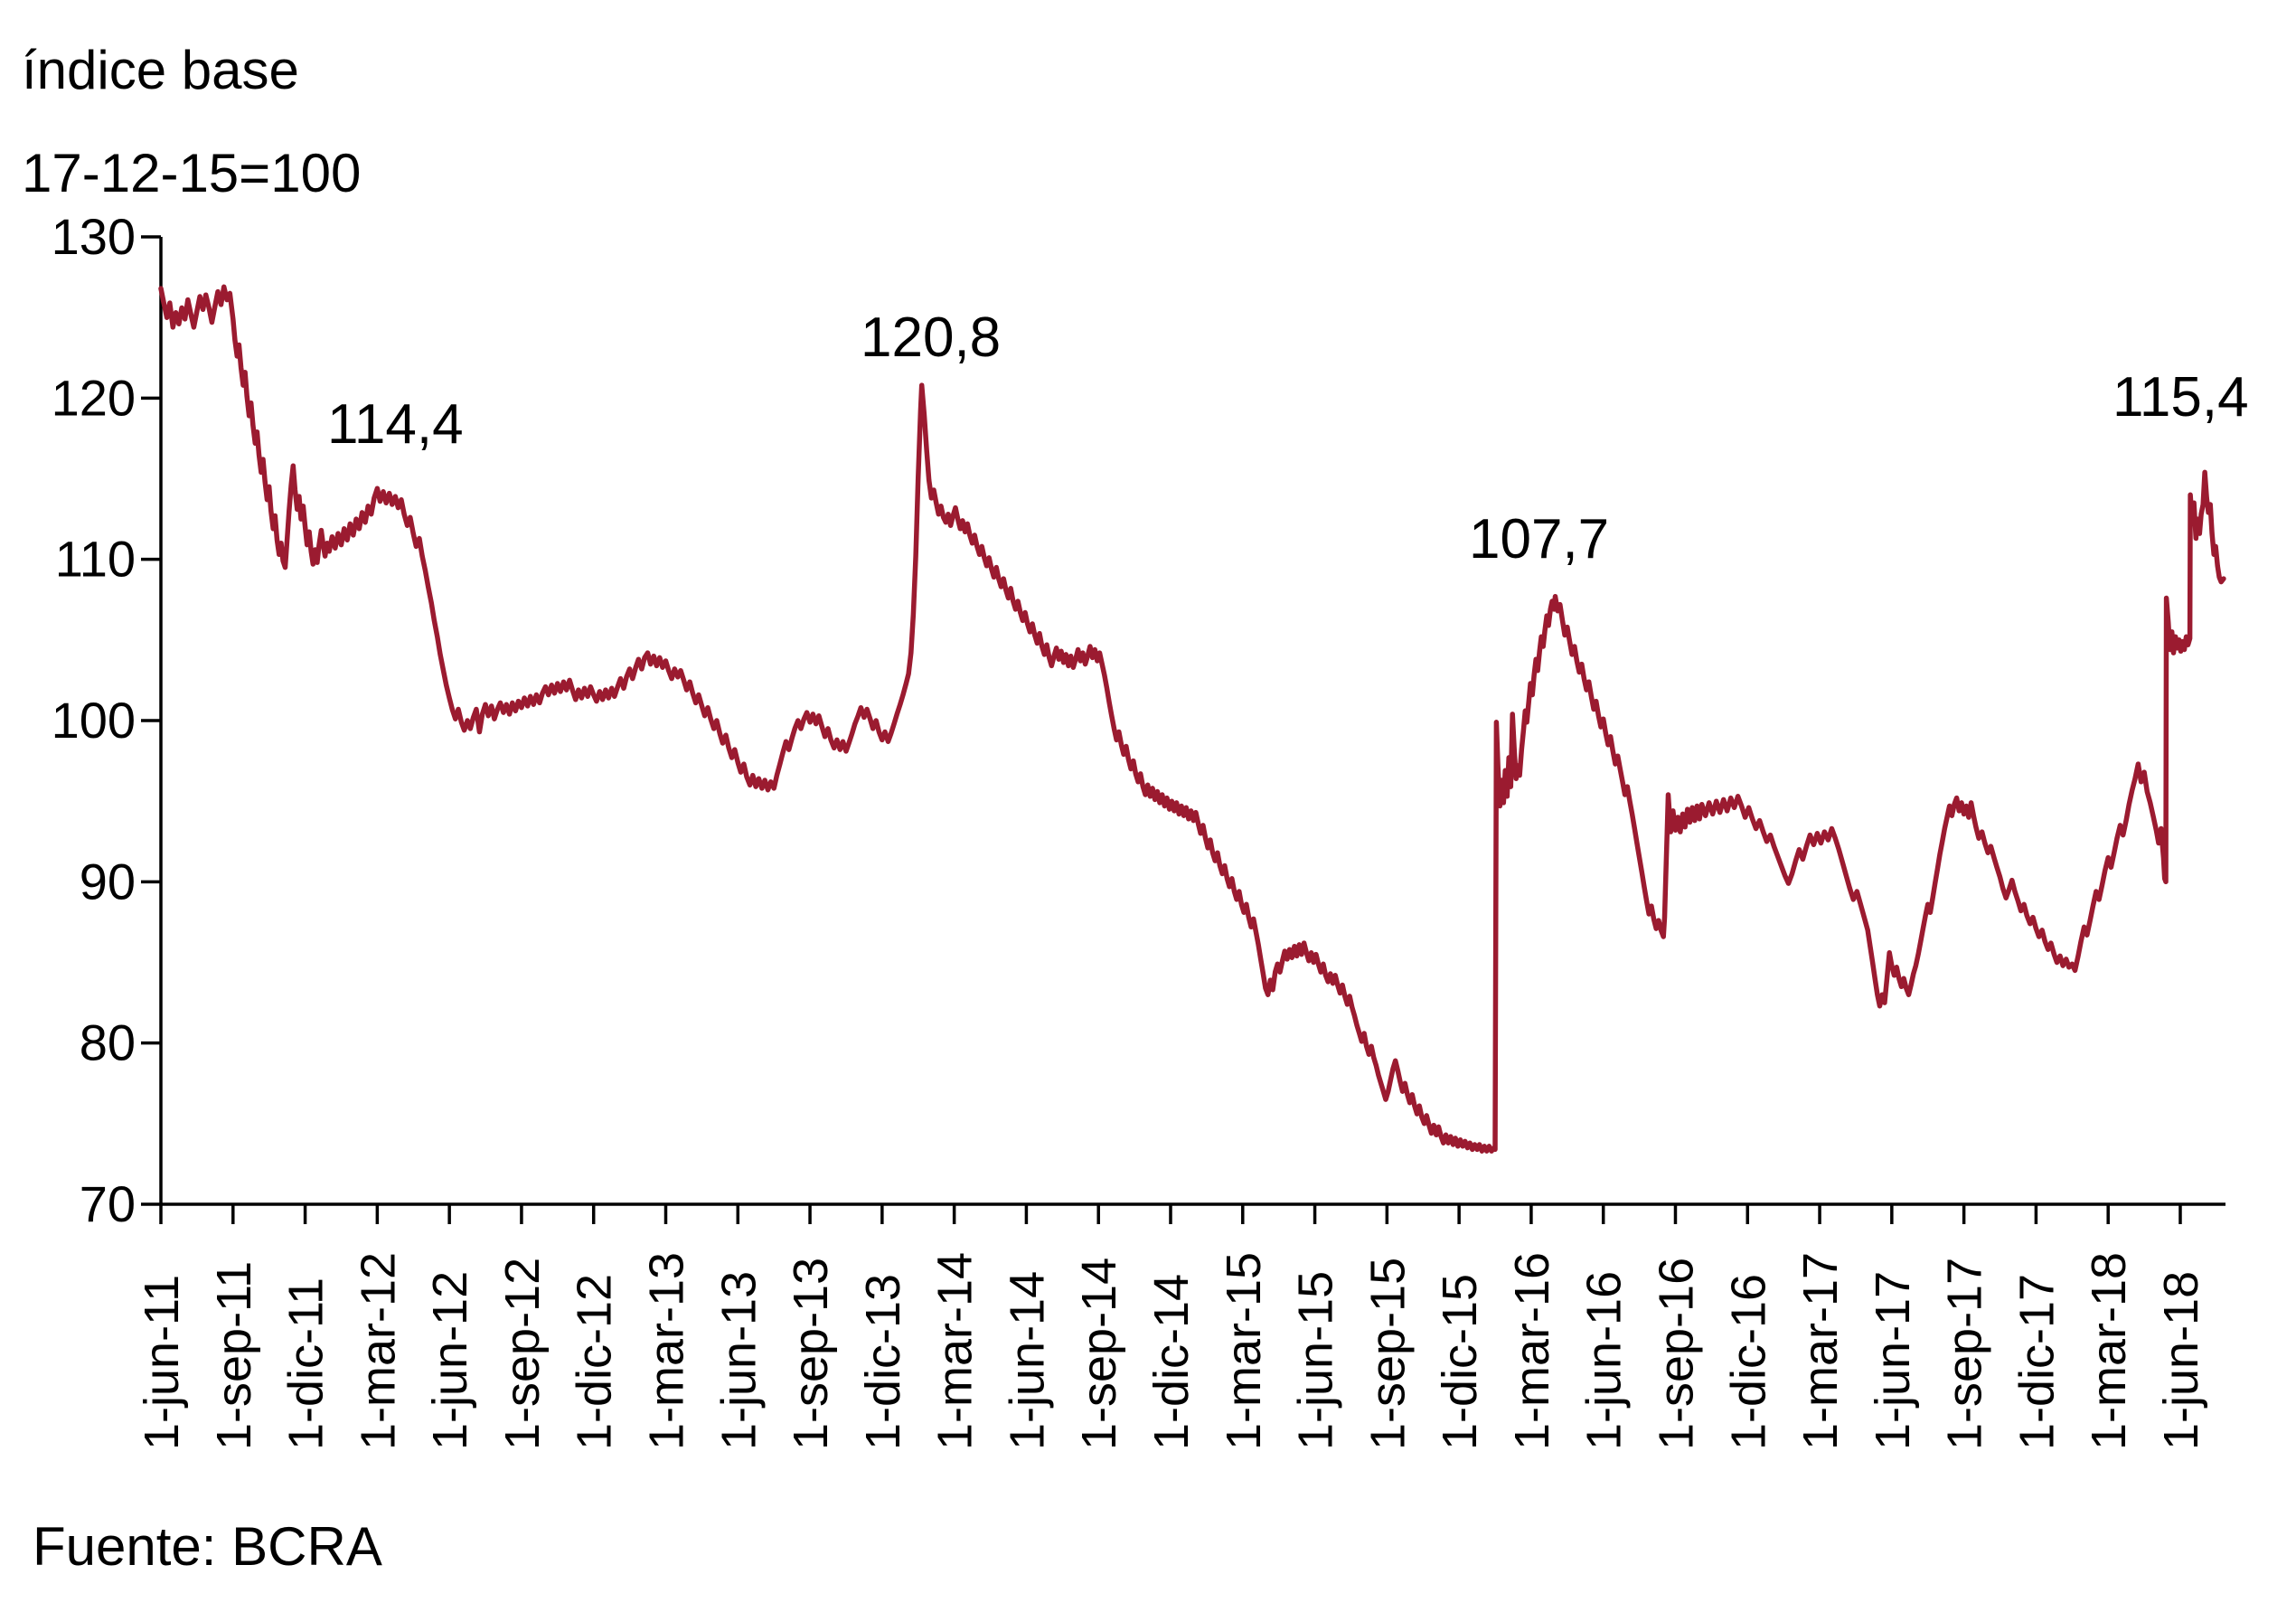 The width and height of the screenshot is (2296, 1612). What do you see at coordinates (395, 424) in the screenshot?
I see `annotation-peak-2012: 114,4` at bounding box center [395, 424].